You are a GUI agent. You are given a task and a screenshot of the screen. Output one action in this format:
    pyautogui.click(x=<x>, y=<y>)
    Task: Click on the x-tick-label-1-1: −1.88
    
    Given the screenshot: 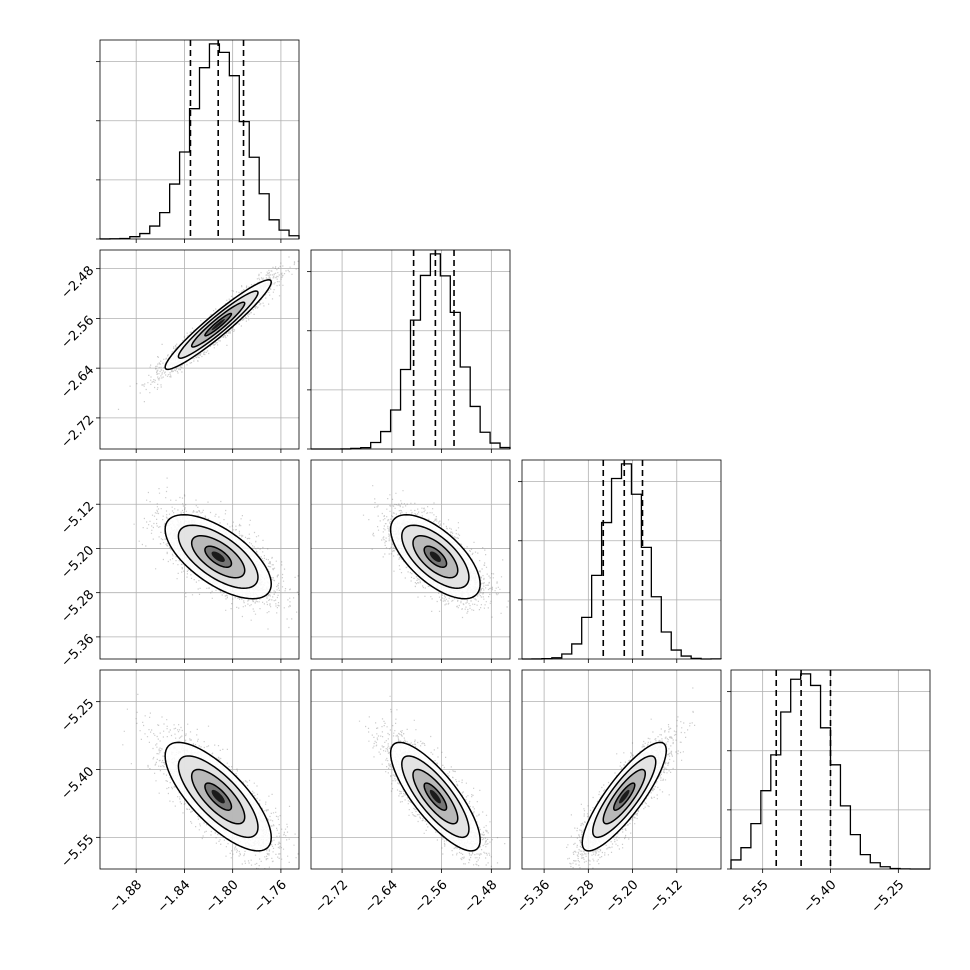 What is the action you would take?
    pyautogui.click(x=125, y=896)
    